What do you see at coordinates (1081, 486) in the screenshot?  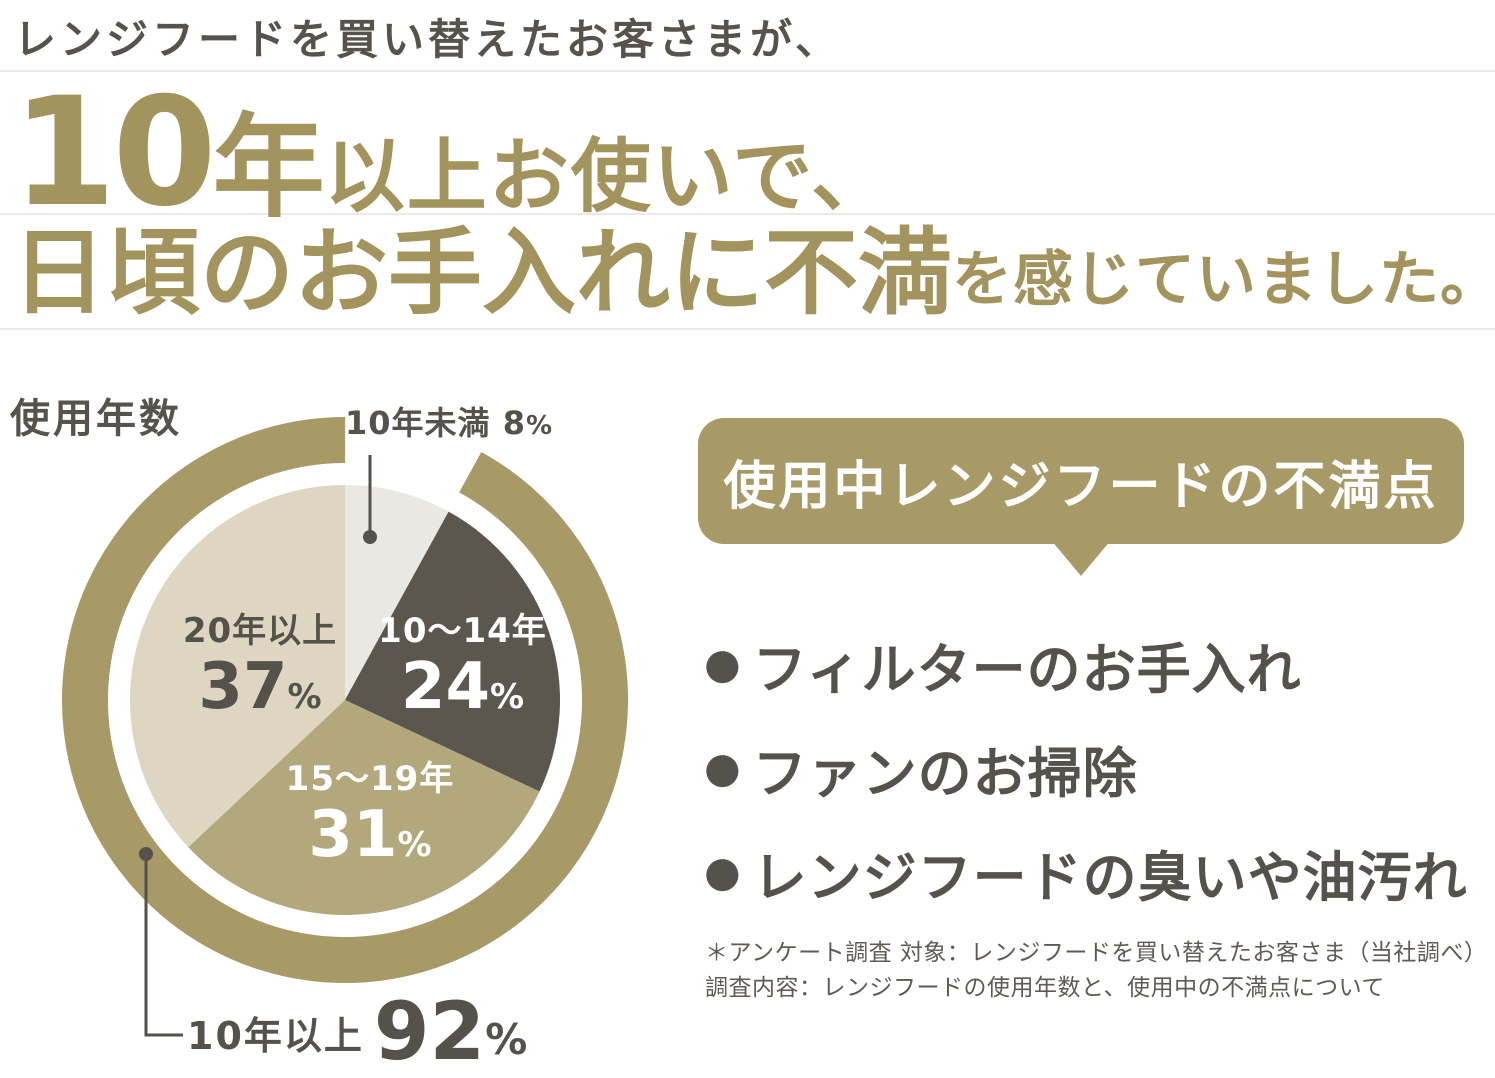 I see `complaints-badge-text: 使用中レンジフードの不満点` at bounding box center [1081, 486].